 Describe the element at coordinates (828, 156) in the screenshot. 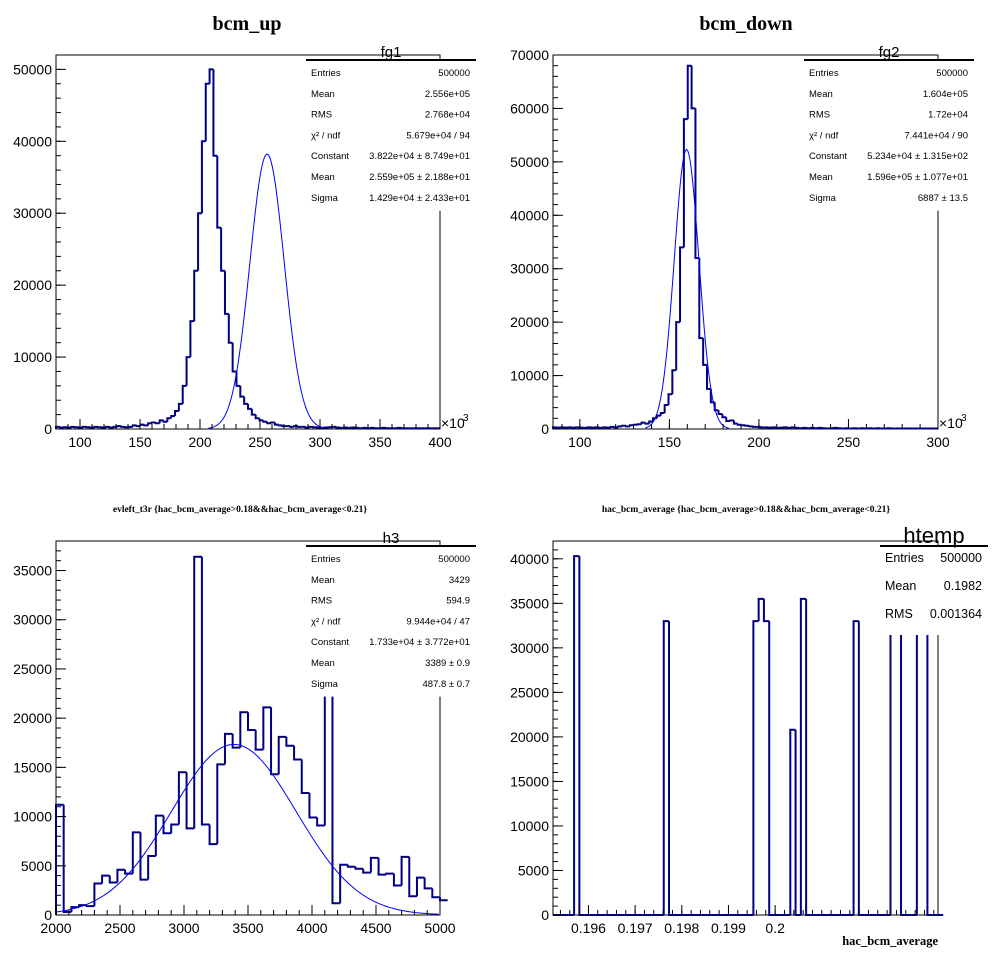

I see `stats-label: Constant` at that location.